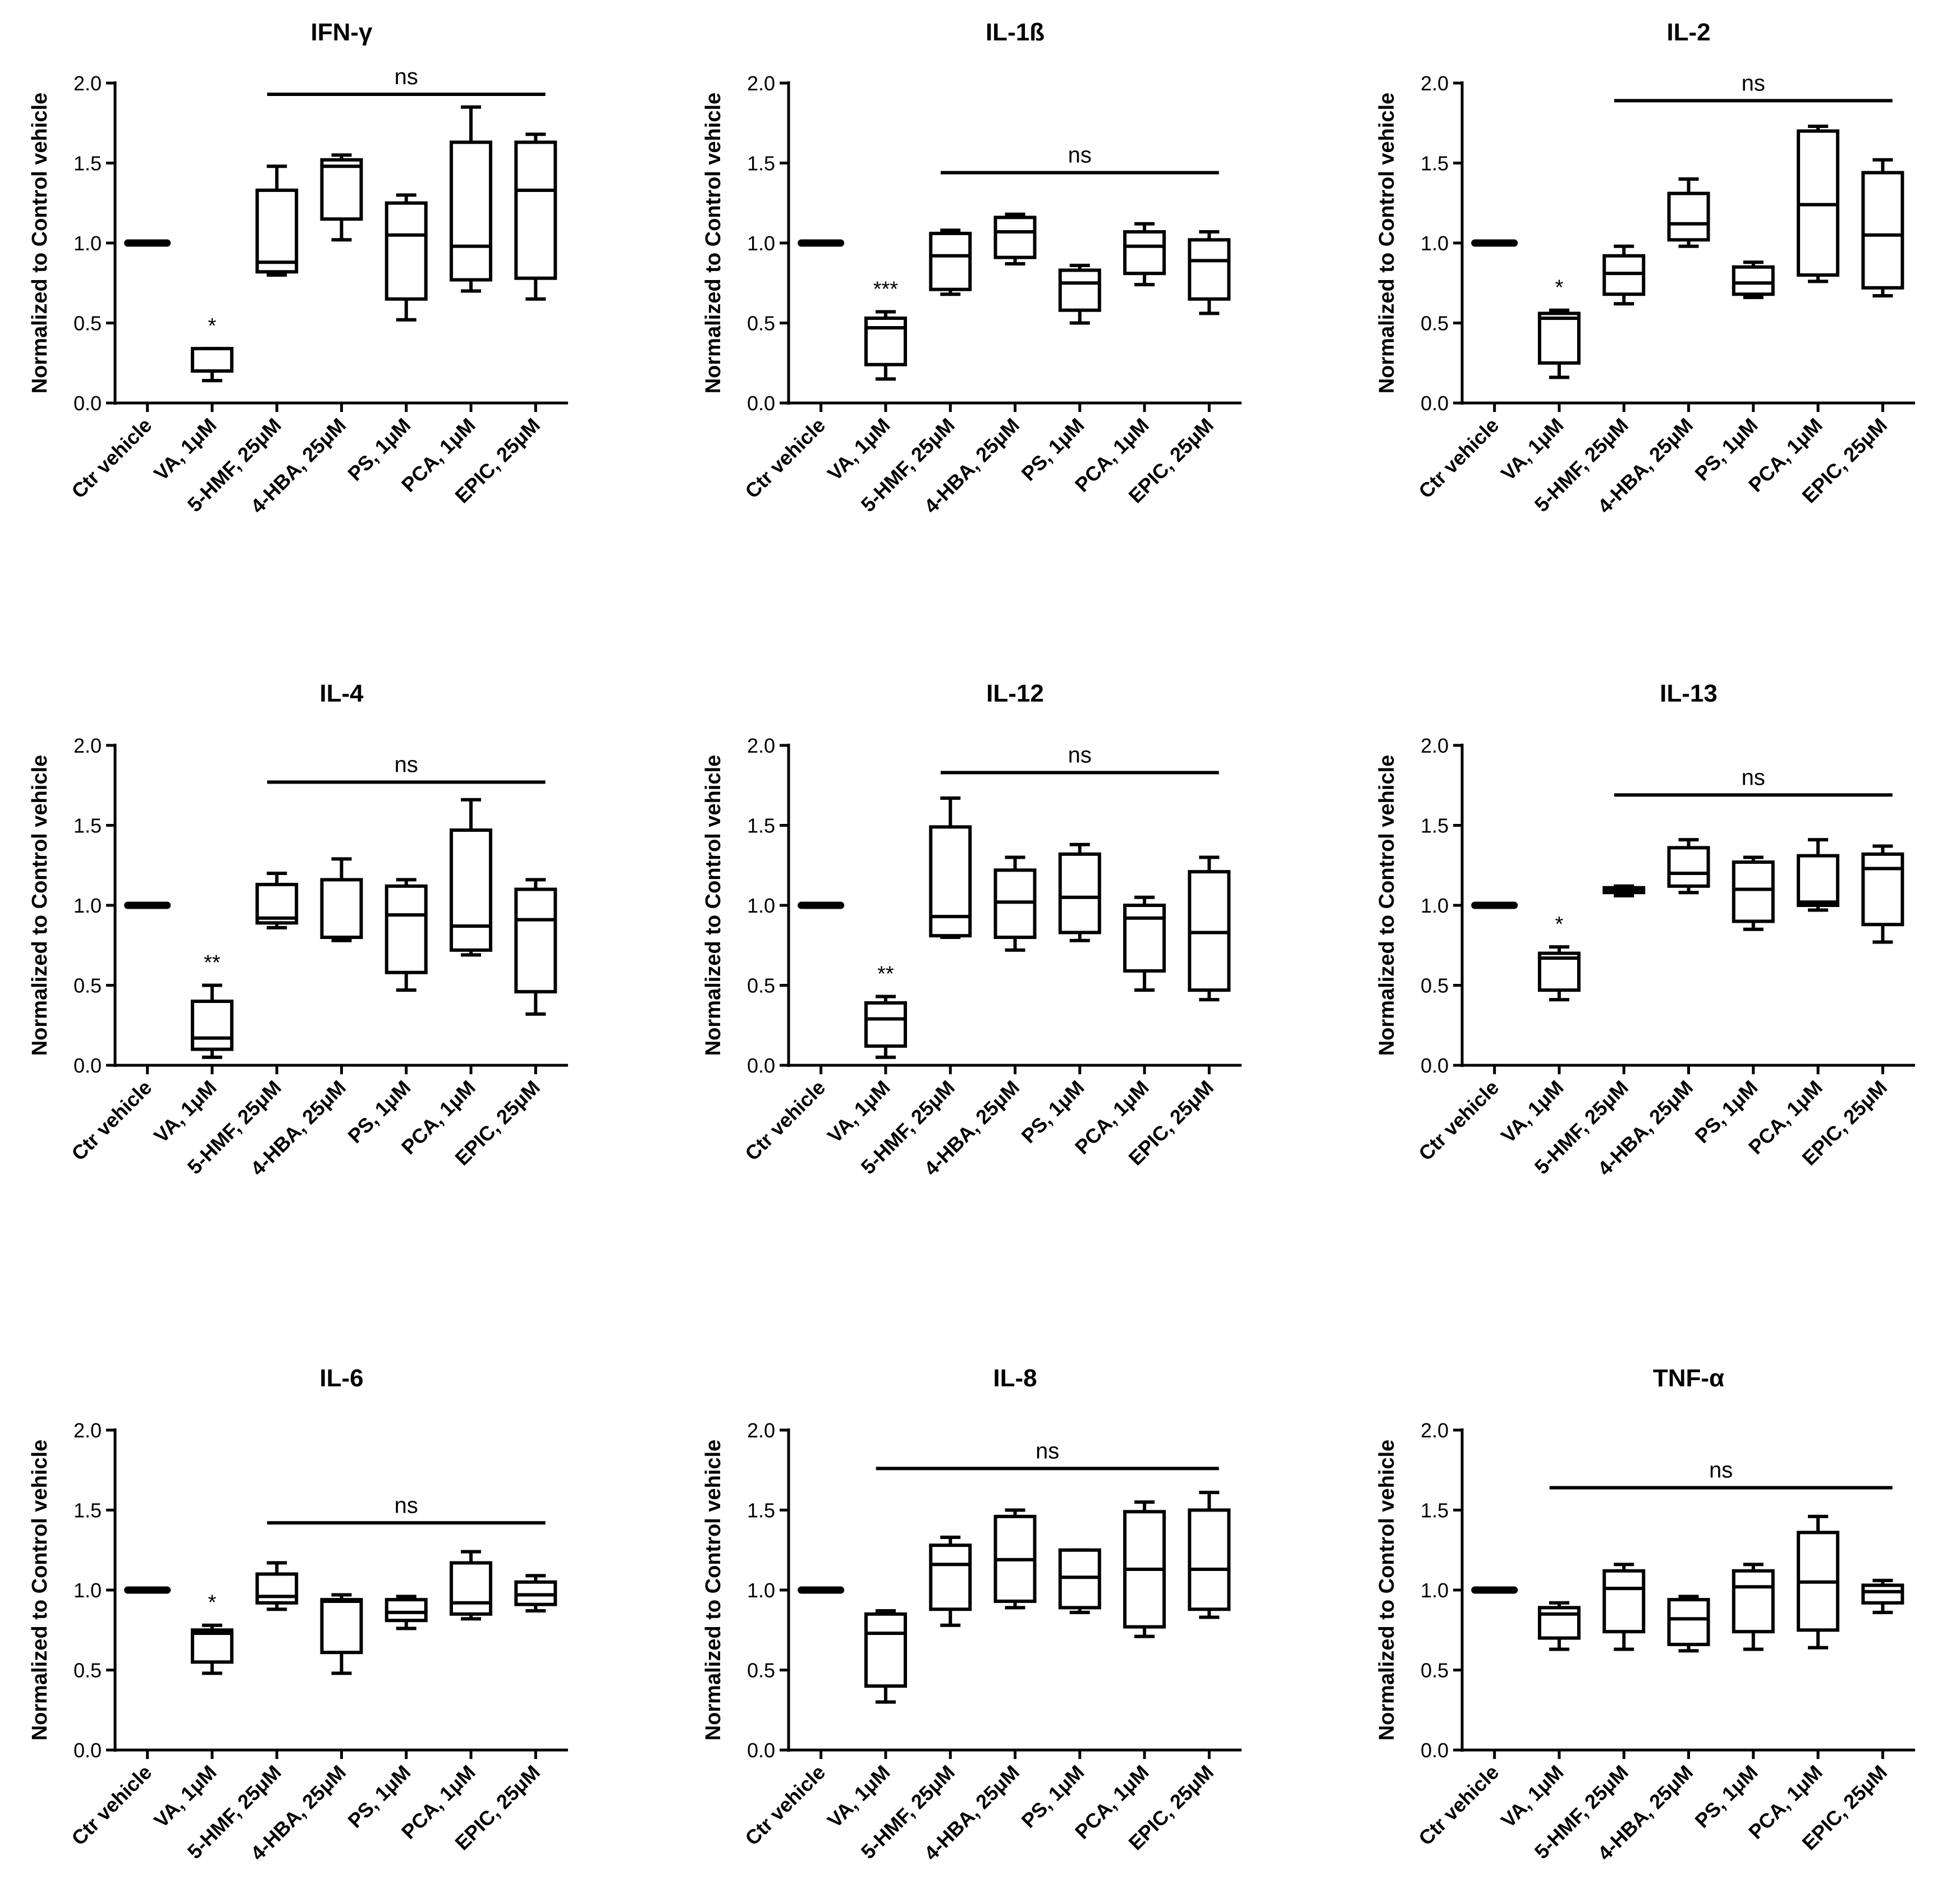 The width and height of the screenshot is (1960, 1901). What do you see at coordinates (1015, 693) in the screenshot?
I see `panel-title: IL-12` at bounding box center [1015, 693].